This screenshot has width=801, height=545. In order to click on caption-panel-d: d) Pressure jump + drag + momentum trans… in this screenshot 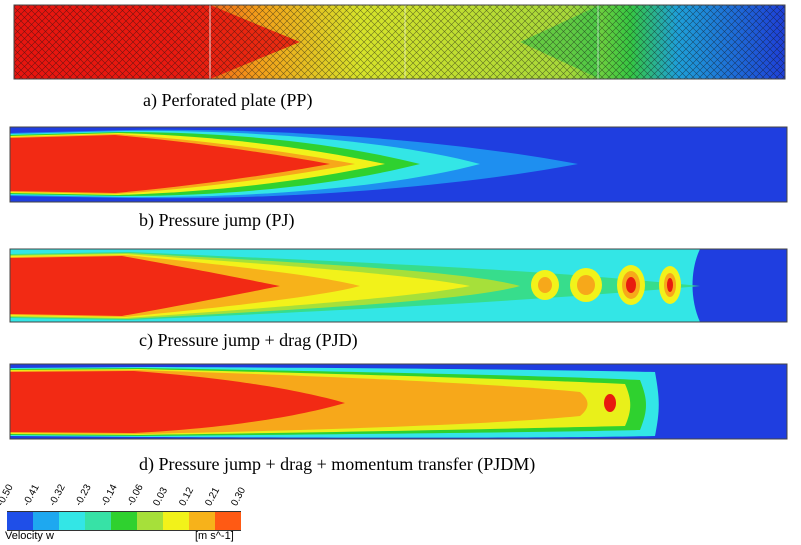, I will do `click(337, 464)`.